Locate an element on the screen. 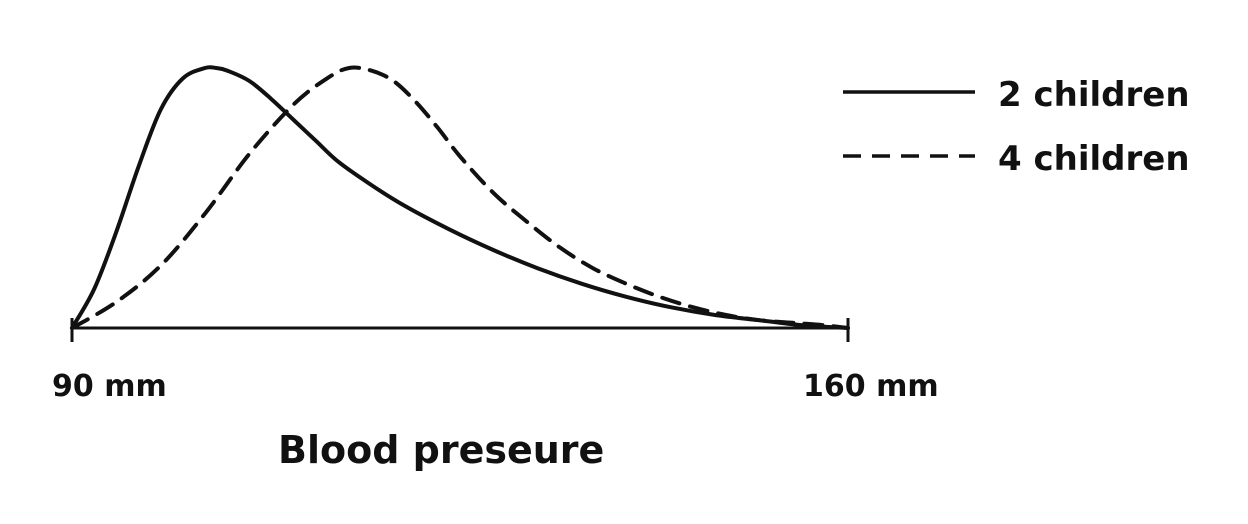 Image resolution: width=1248 pixels, height=524 pixels. x-tick-label-max: 160 mm is located at coordinates (871, 386).